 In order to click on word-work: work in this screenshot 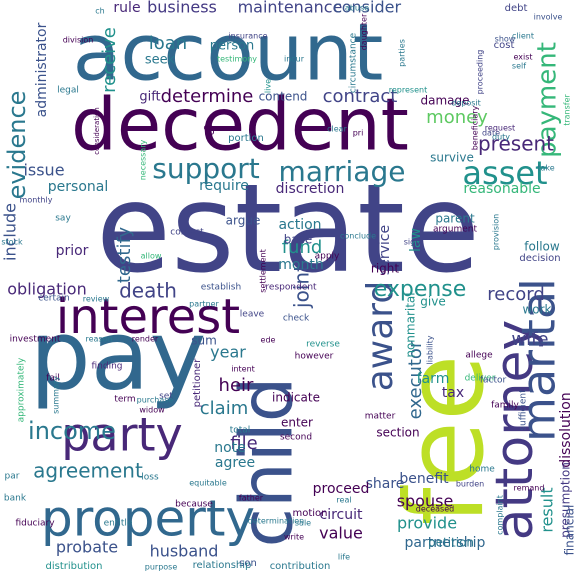, I will do `click(536, 310)`.